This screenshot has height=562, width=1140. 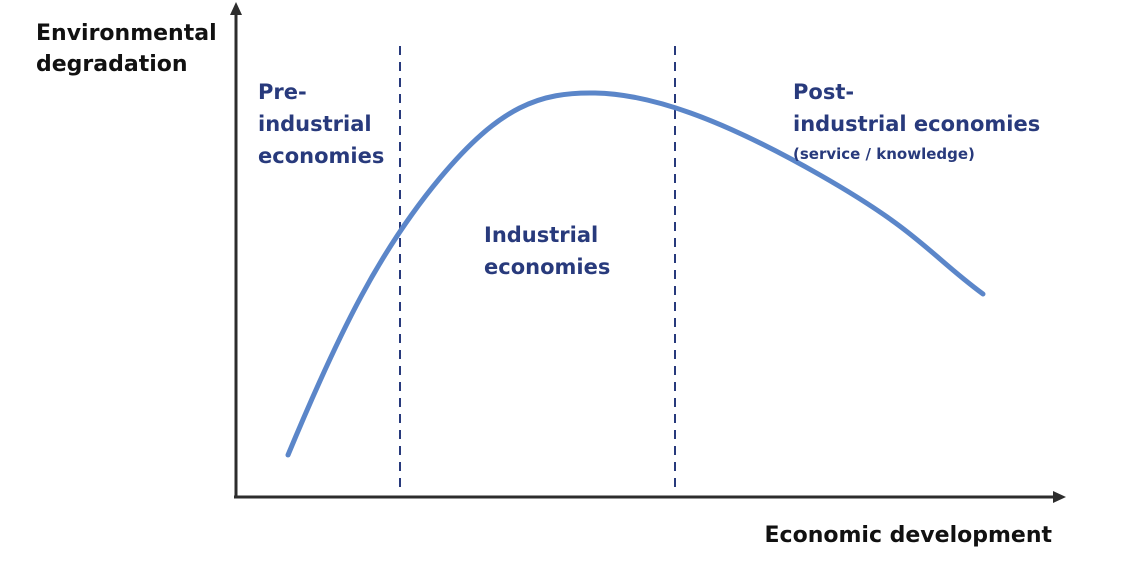 I want to click on post-industrial-line2: industrial economies, so click(x=916, y=124).